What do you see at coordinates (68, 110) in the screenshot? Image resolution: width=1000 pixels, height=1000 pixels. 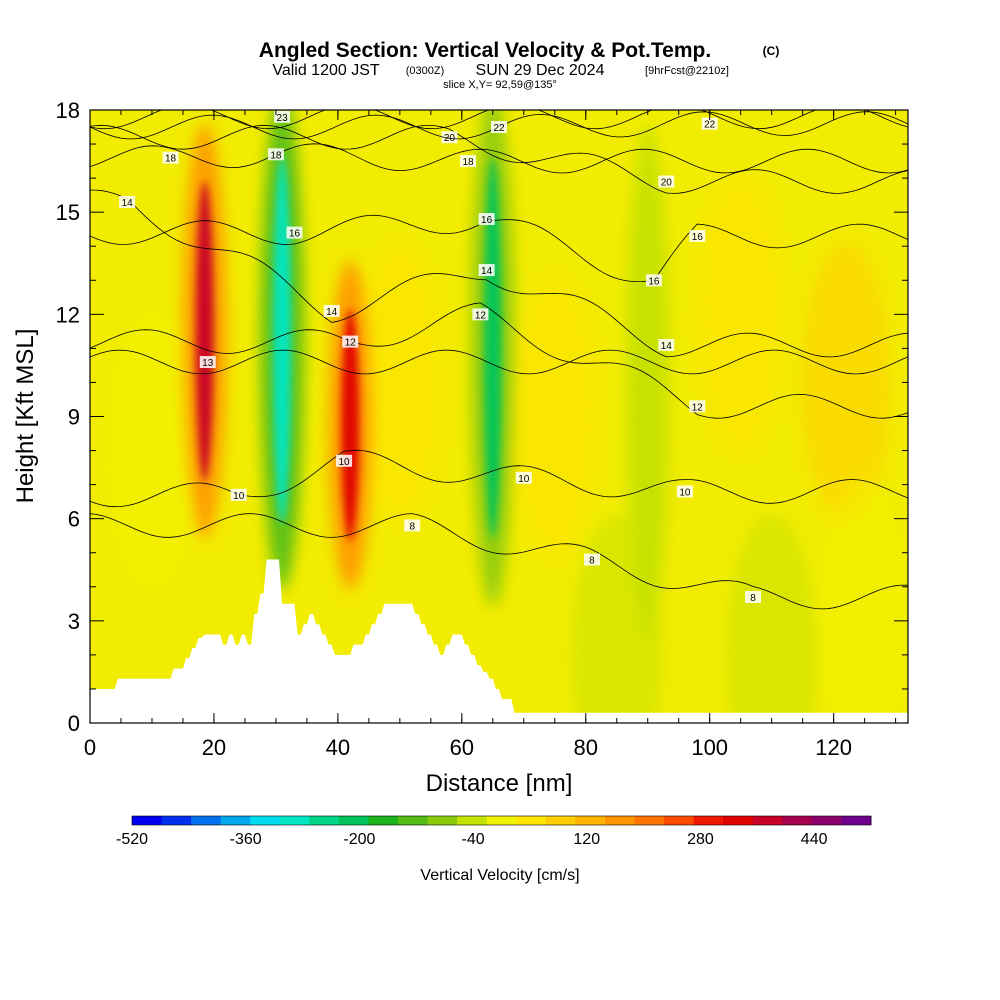 I see `y-tick-label: 18` at bounding box center [68, 110].